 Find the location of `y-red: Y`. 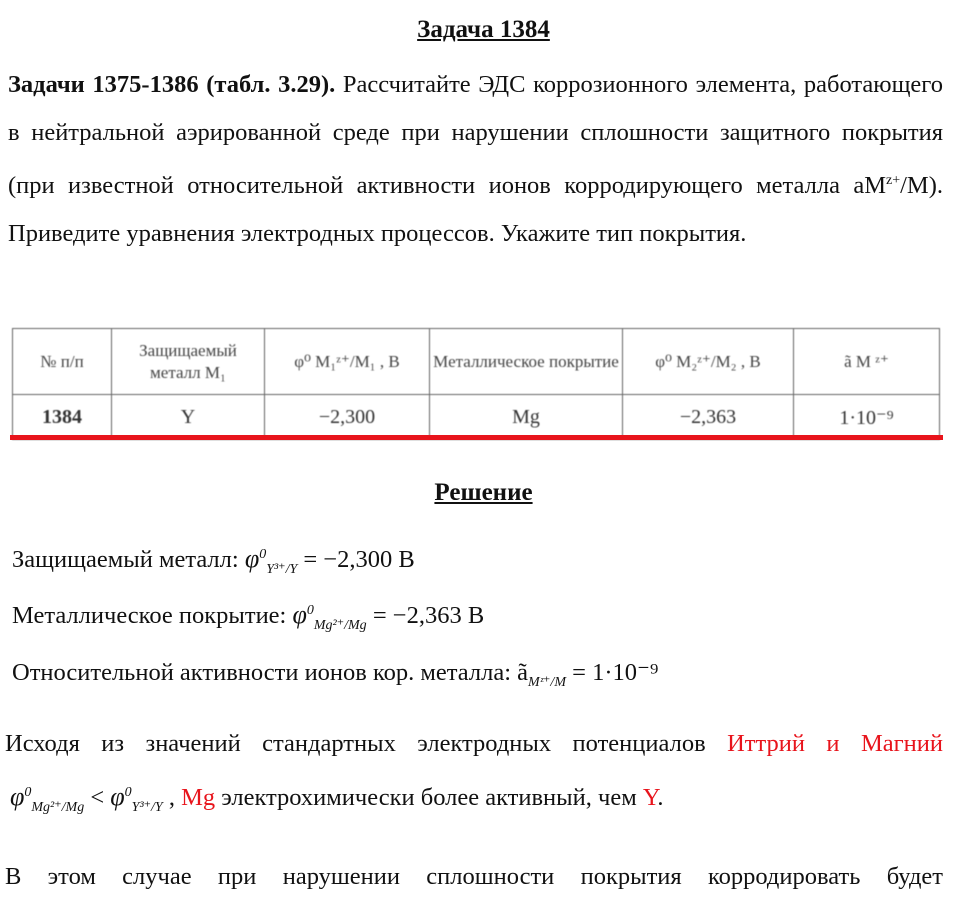

y-red: Y is located at coordinates (650, 797).